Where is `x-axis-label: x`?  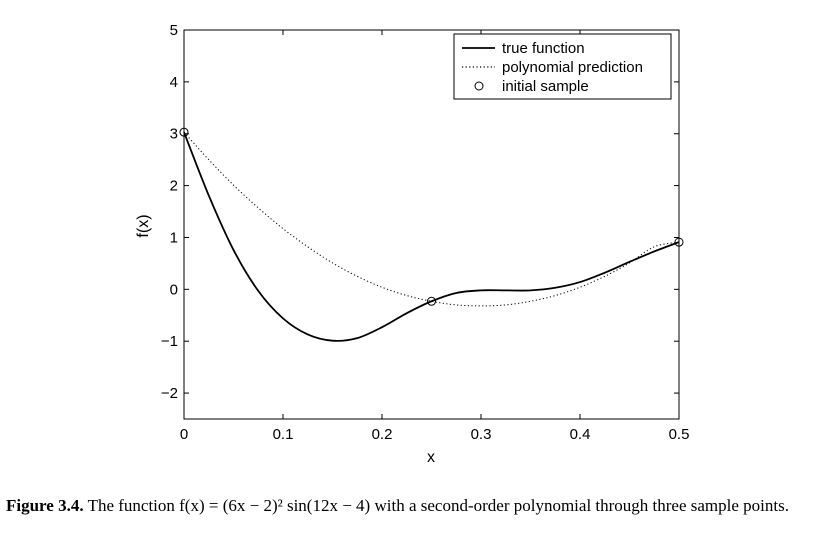
x-axis-label: x is located at coordinates (431, 457).